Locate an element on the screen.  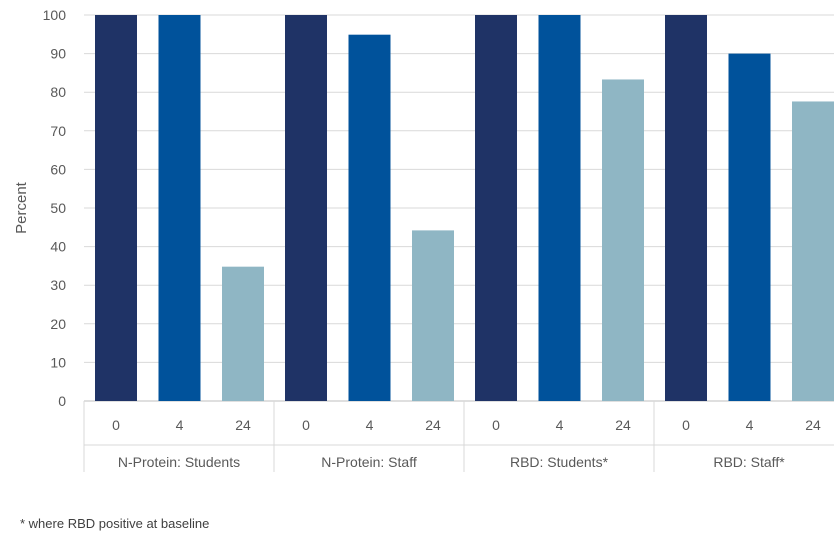
y-tick-label: 100 is located at coordinates (55, 15).